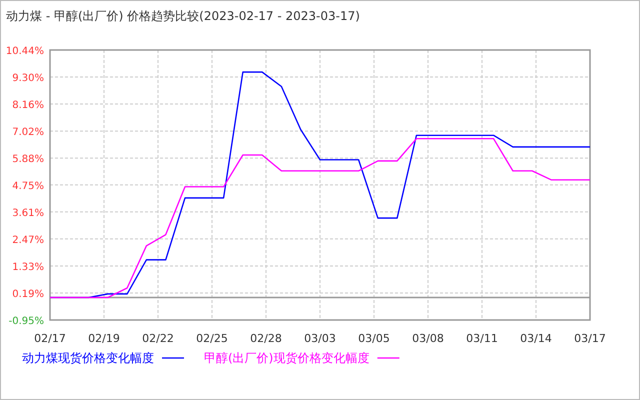 This screenshot has height=400, width=640. I want to click on chart-title: 动力煤 - 甲醇(出厂价) 价格趋势比较(2023-02-17 - 2023-03-17), so click(183, 16).